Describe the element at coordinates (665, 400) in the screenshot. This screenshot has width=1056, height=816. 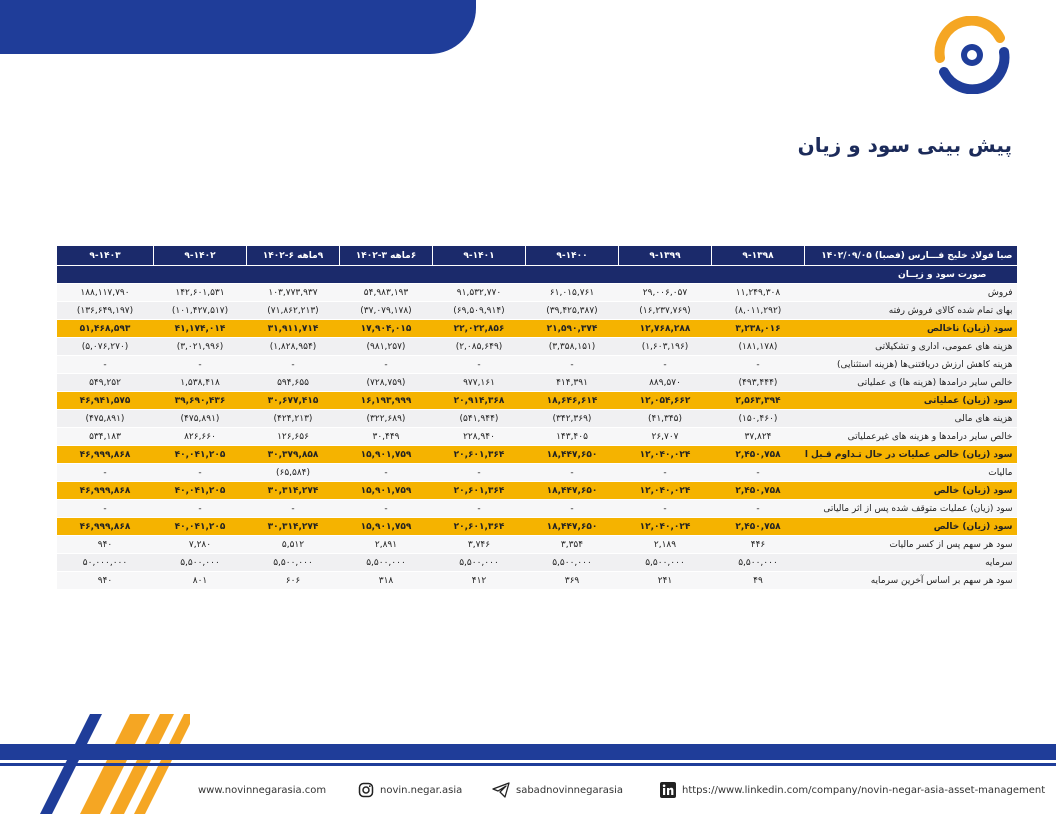
I see `cell-value: ۱۲,۰۵۴,۶۶۲` at that location.